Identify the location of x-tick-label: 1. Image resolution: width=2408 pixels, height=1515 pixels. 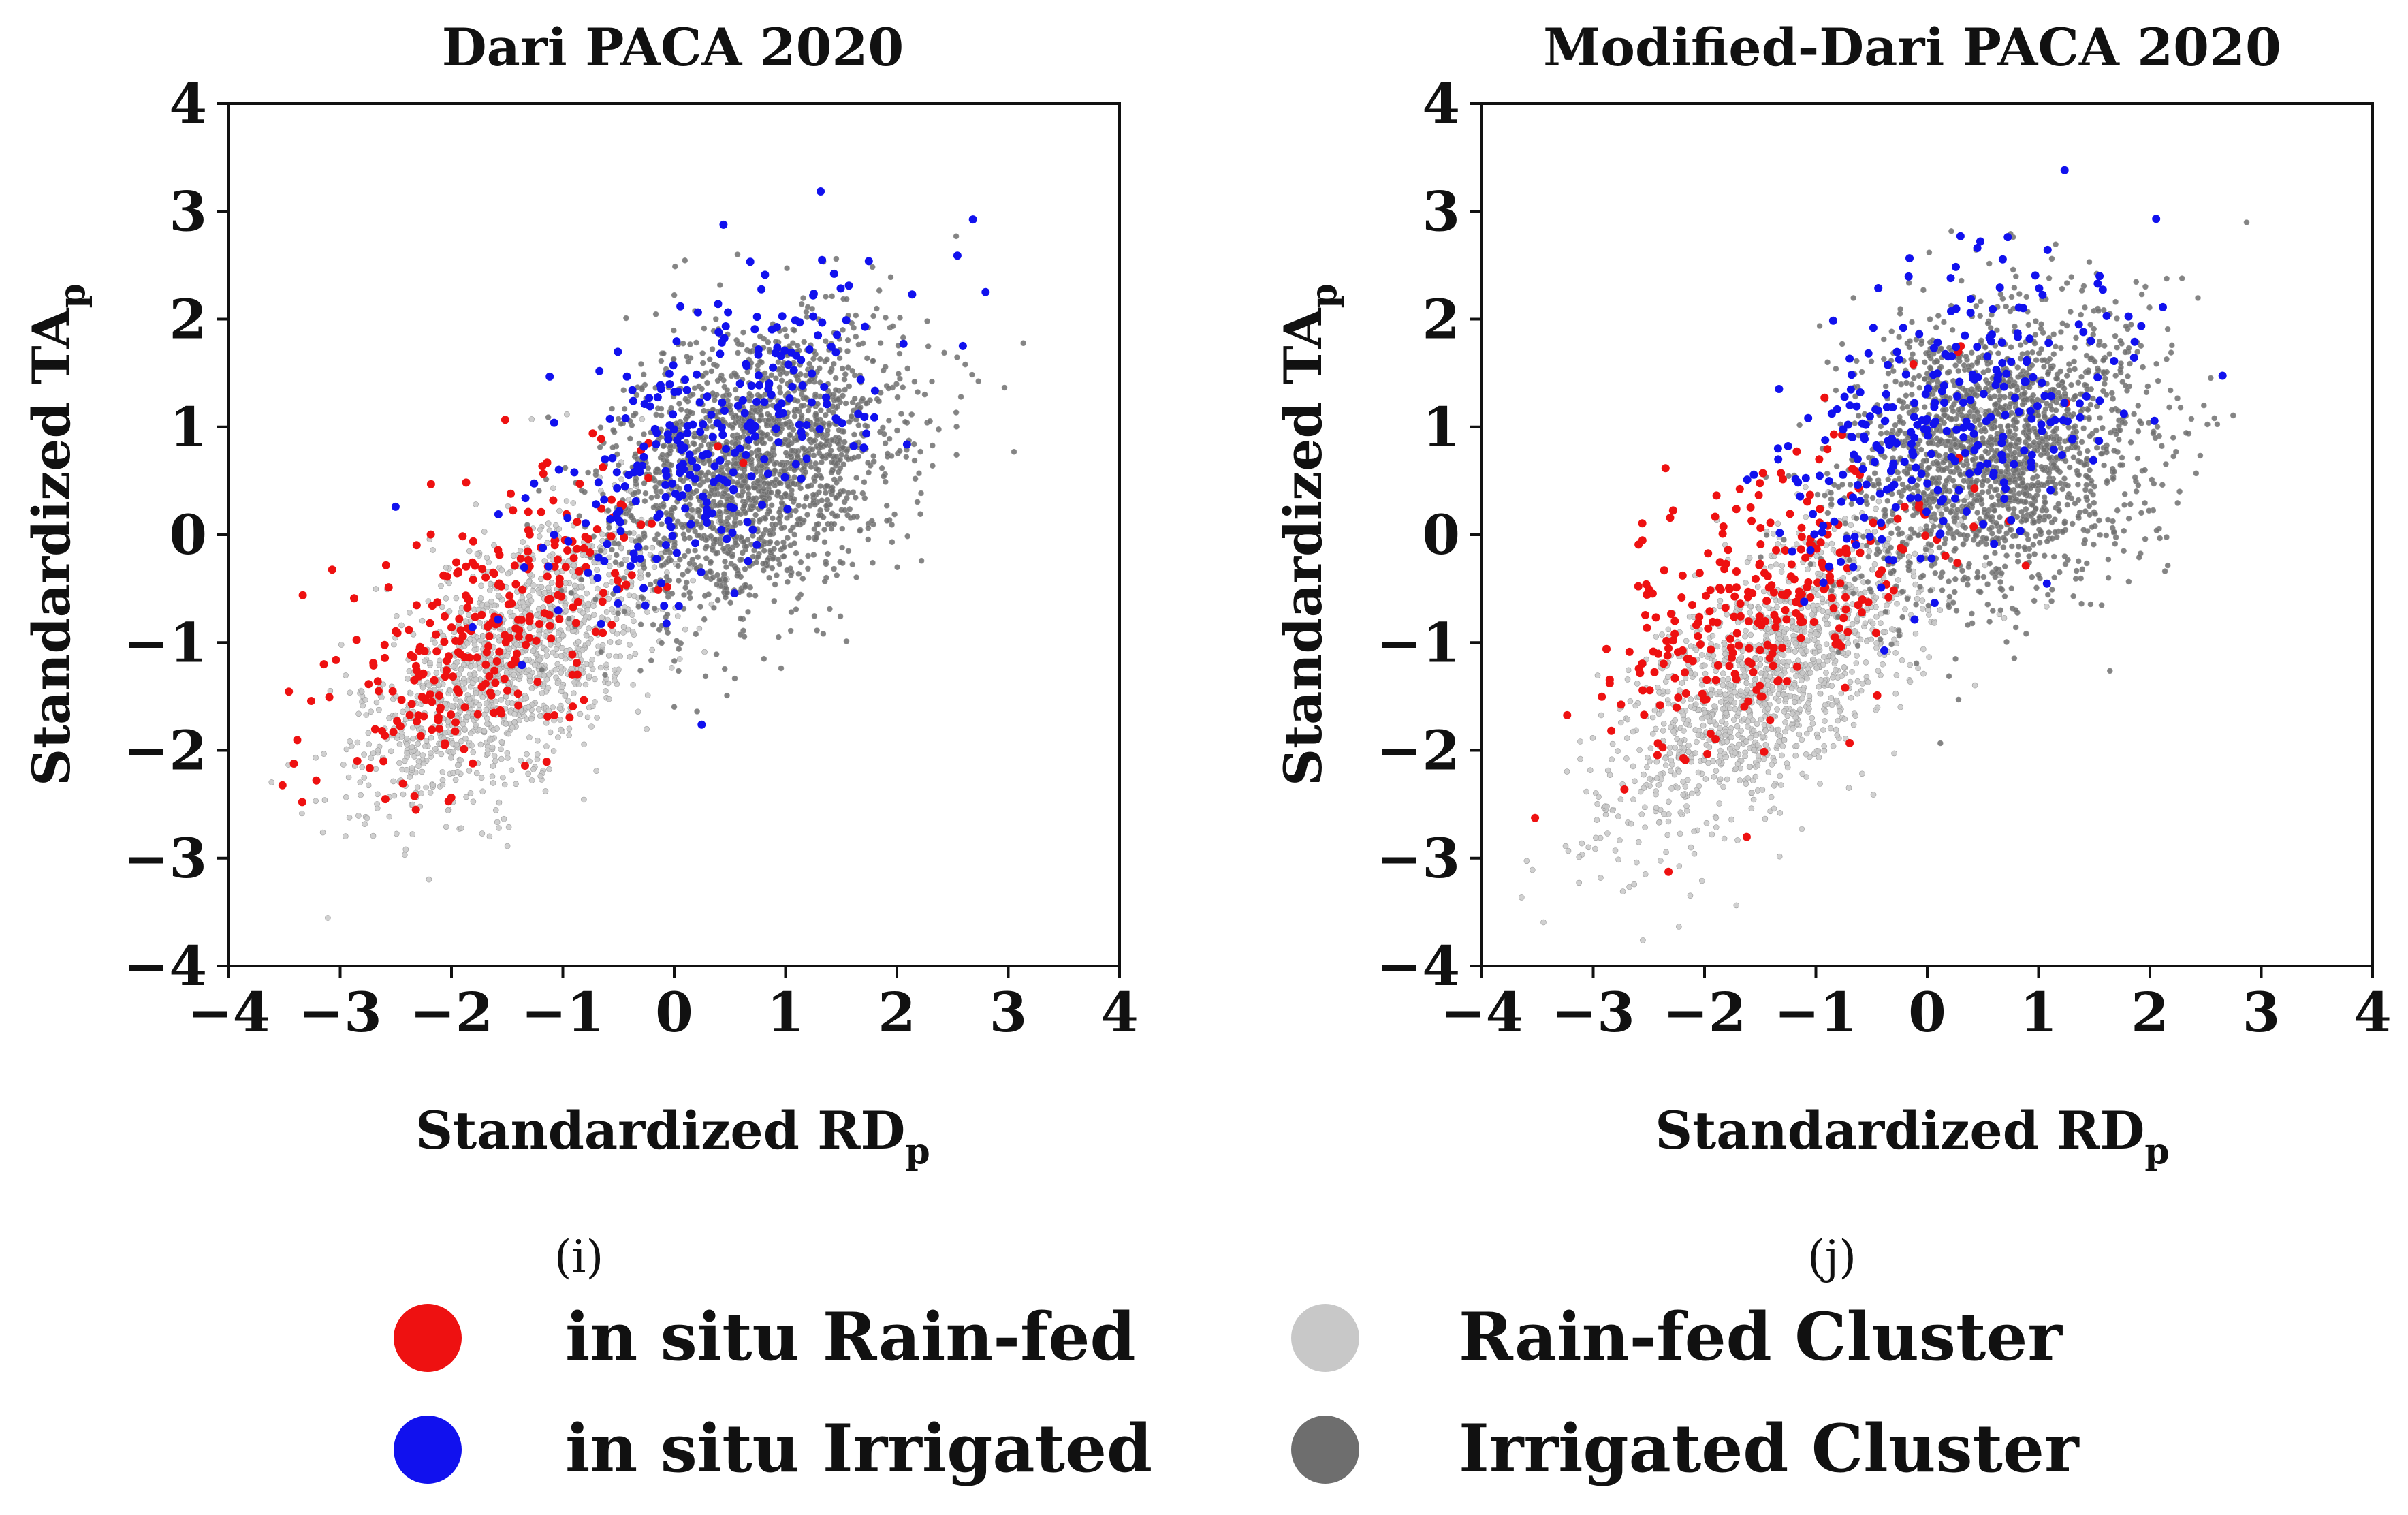
(786, 1012).